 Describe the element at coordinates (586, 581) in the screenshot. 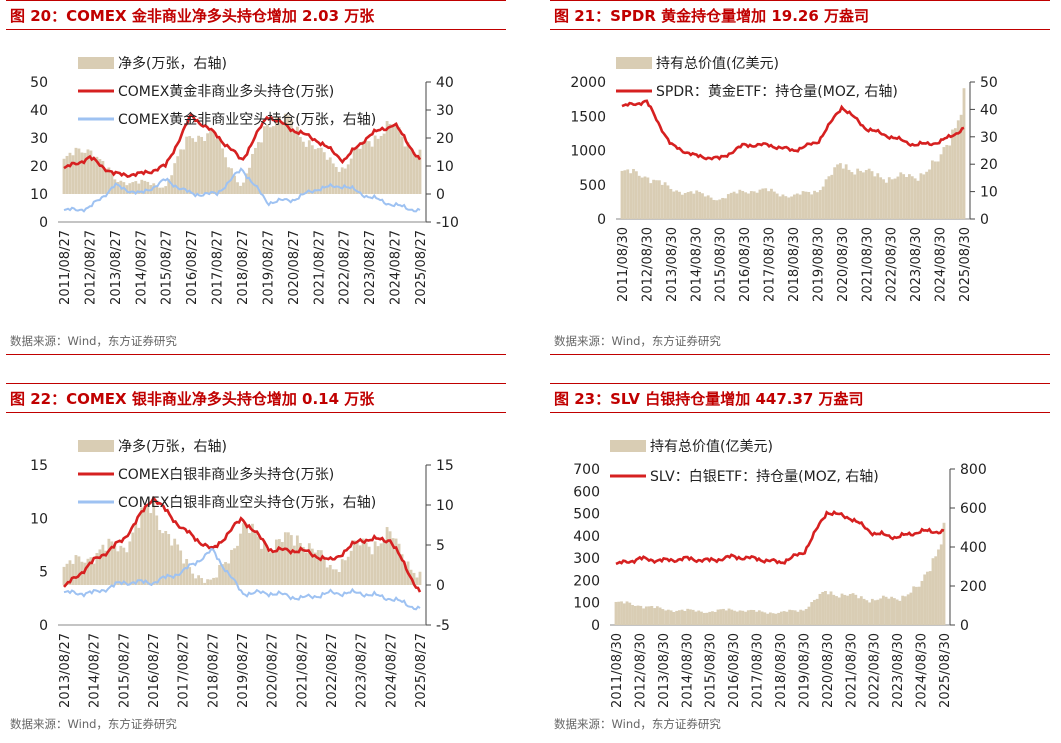

I see `y-left-tick-label: 200` at that location.